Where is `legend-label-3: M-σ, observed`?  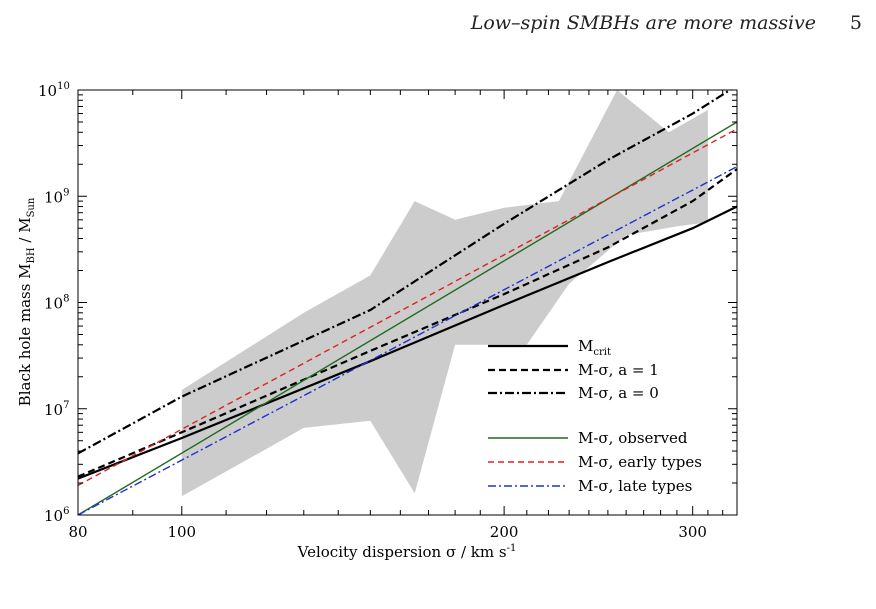
legend-label-3: M-σ, observed is located at coordinates (633, 438).